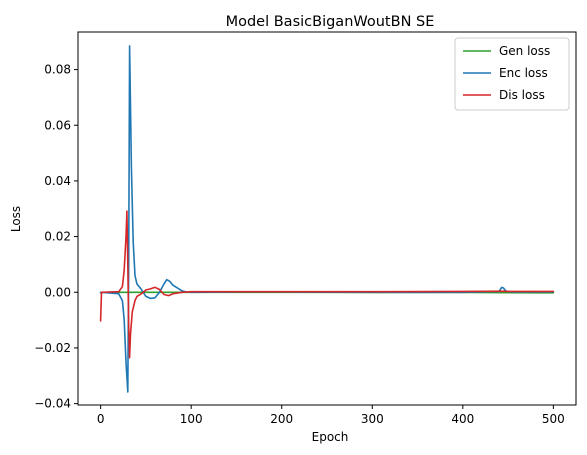 This screenshot has height=455, width=587. What do you see at coordinates (57, 125) in the screenshot?
I see `y-tick-label: 0.06` at bounding box center [57, 125].